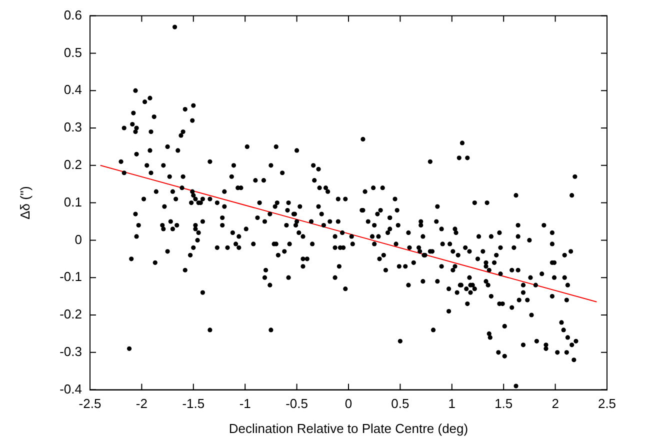 This screenshot has height=439, width=653. Describe the element at coordinates (400, 404) in the screenshot. I see `x-tick-label: 0.5` at that location.